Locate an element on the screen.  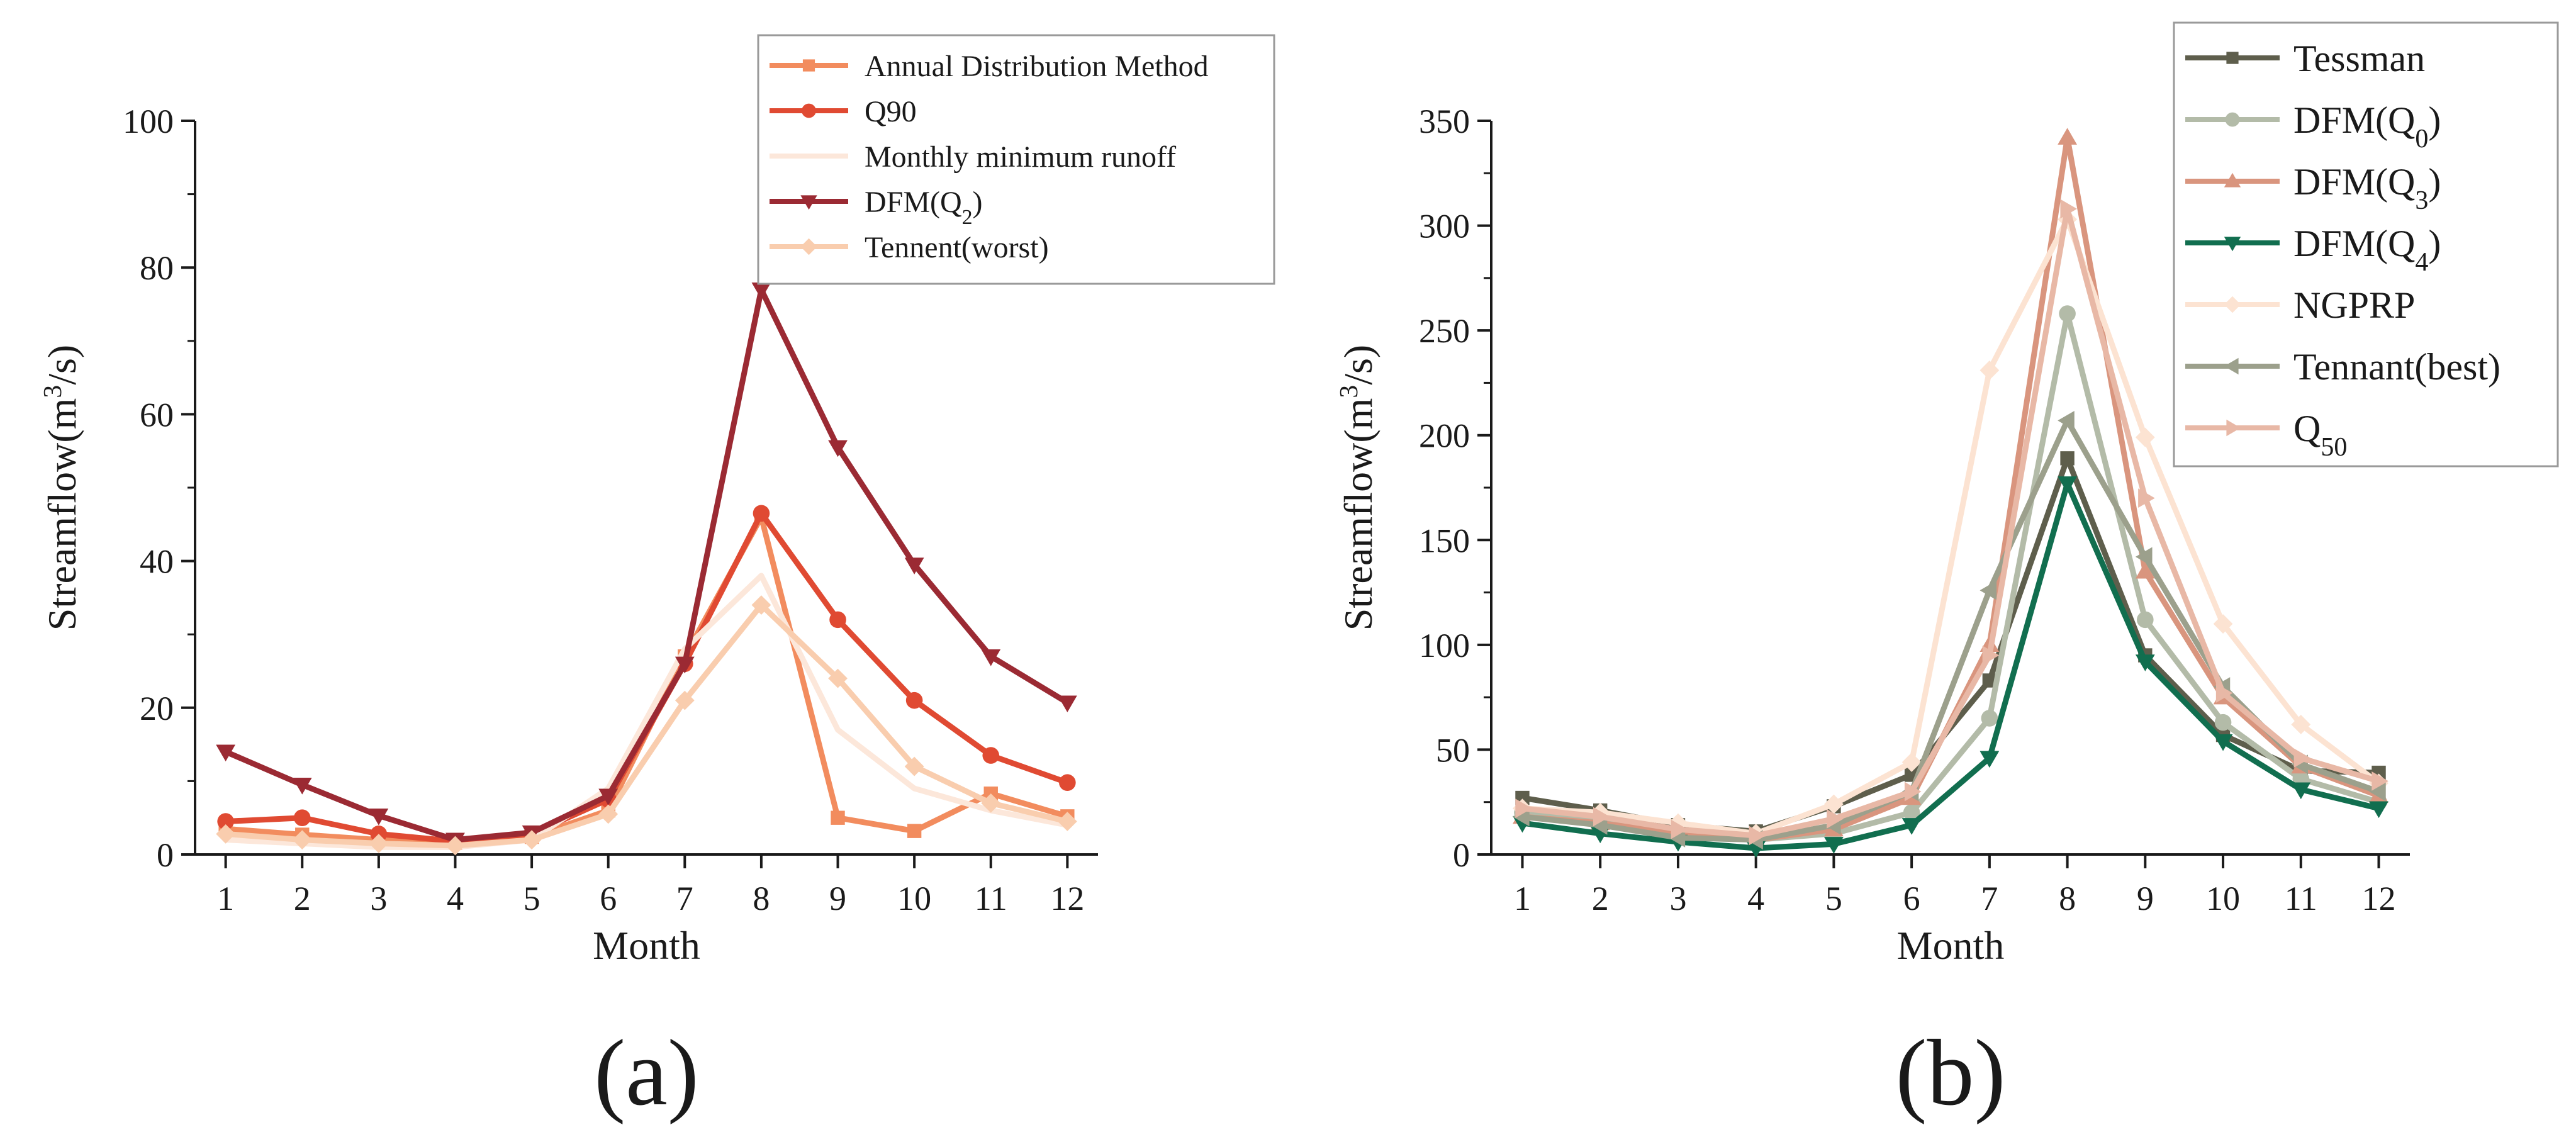
x-tick-label: 12 is located at coordinates (2379, 898).